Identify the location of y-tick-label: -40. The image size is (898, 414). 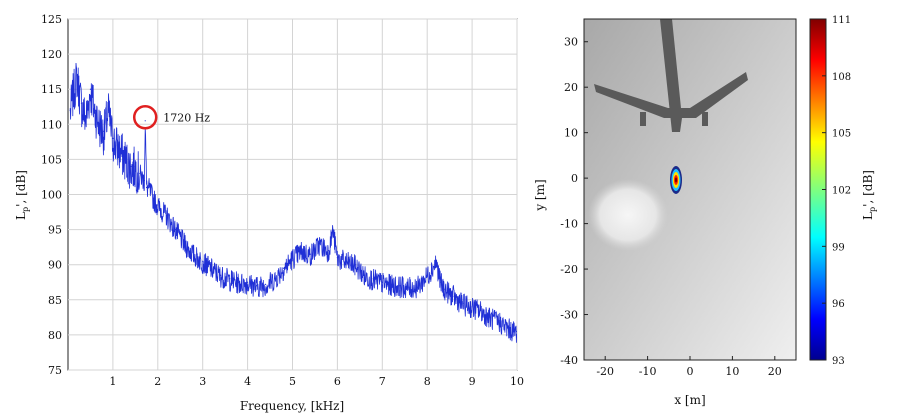
(569, 360).